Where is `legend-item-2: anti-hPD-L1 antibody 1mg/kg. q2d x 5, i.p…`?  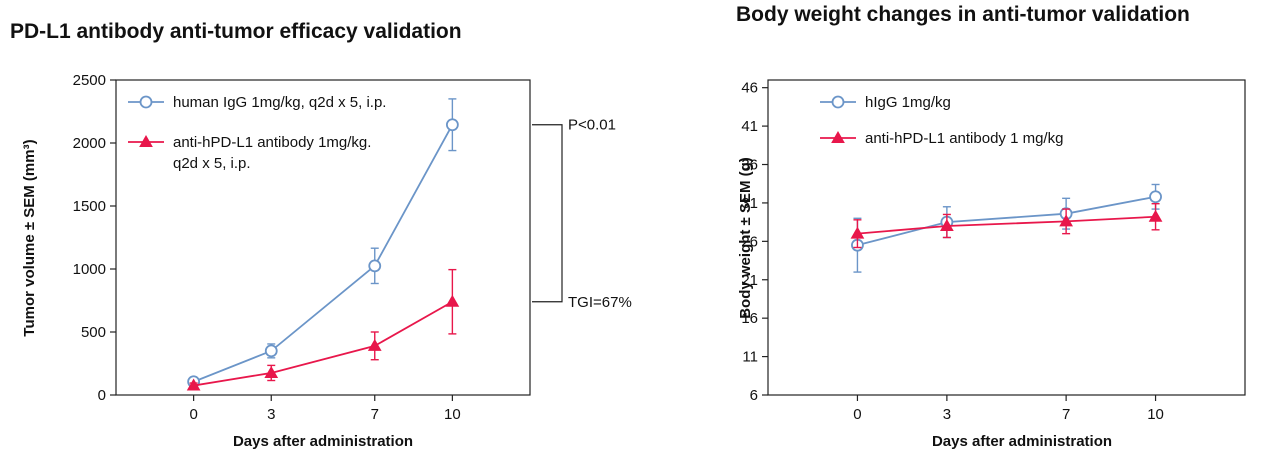
legend-item-2: anti-hPD-L1 antibody 1mg/kg. q2d x 5, i.p… is located at coordinates (249, 153).